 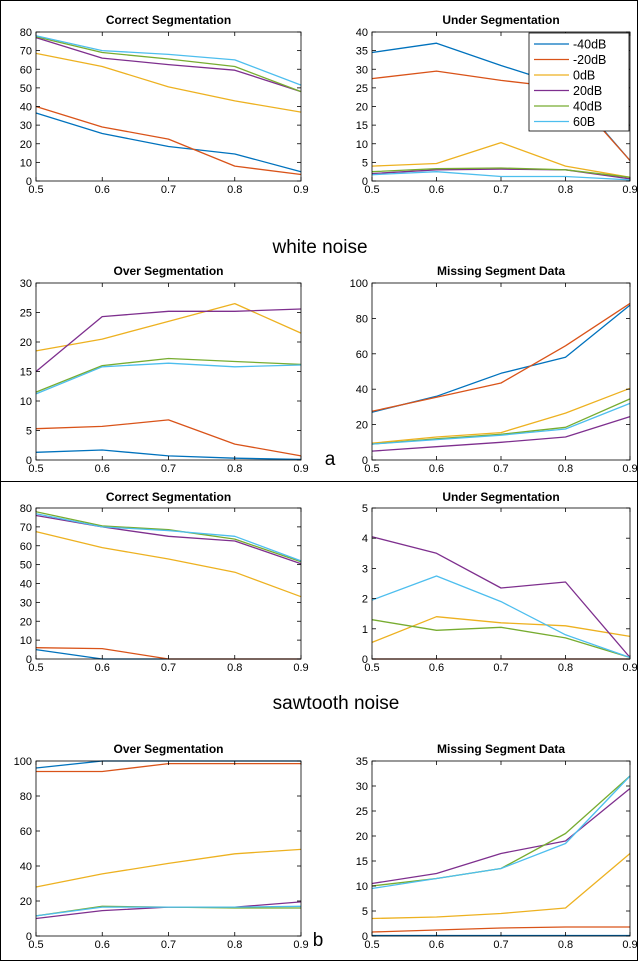 I want to click on noise-label-sawtooth: sawtooth noise, so click(x=336, y=703).